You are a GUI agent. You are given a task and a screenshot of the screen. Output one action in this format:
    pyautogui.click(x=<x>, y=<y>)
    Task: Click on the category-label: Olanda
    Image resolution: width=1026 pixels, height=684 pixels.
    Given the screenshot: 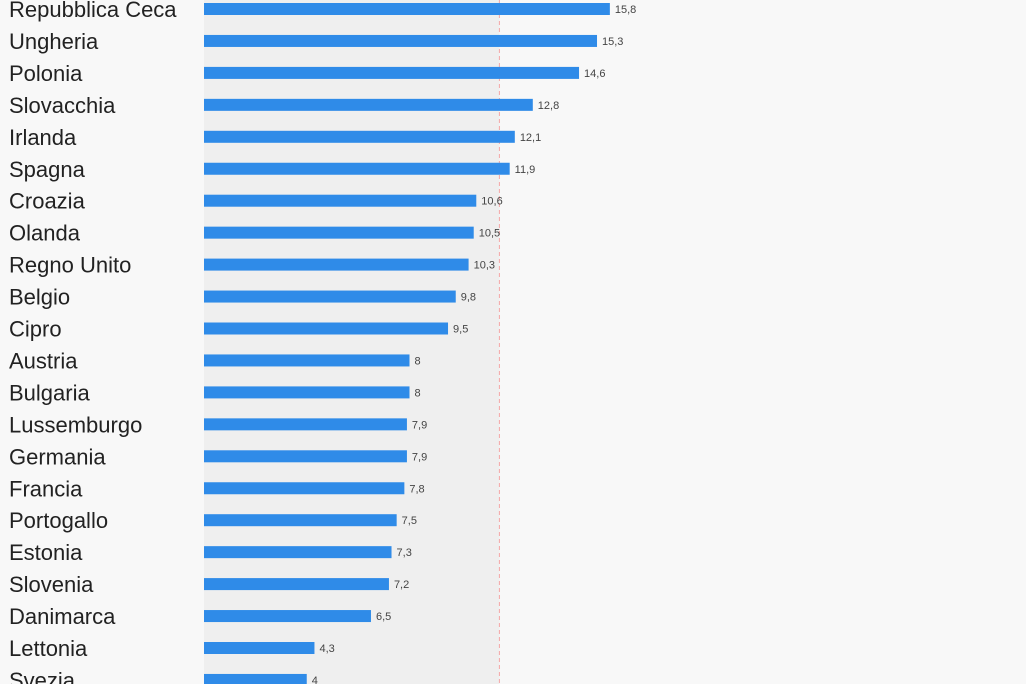 What is the action you would take?
    pyautogui.click(x=45, y=233)
    